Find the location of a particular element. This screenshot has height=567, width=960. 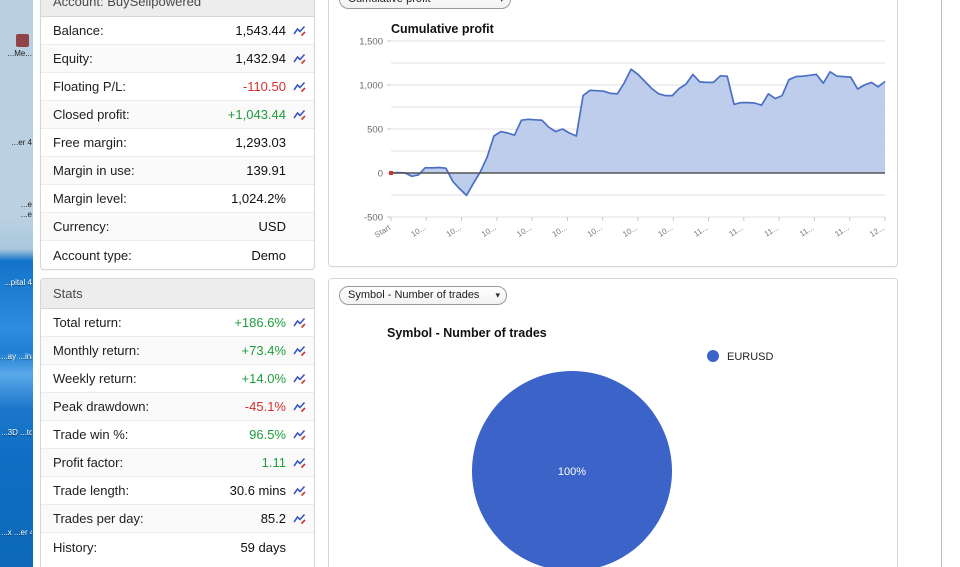

kv-right: 1,543.44 is located at coordinates (270, 30).